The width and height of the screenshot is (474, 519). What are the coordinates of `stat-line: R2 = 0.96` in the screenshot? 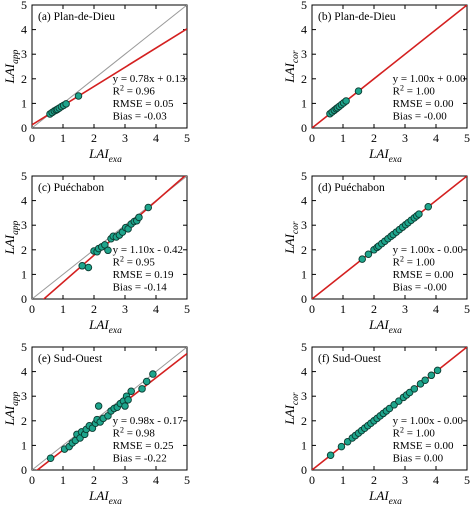 It's located at (134, 91).